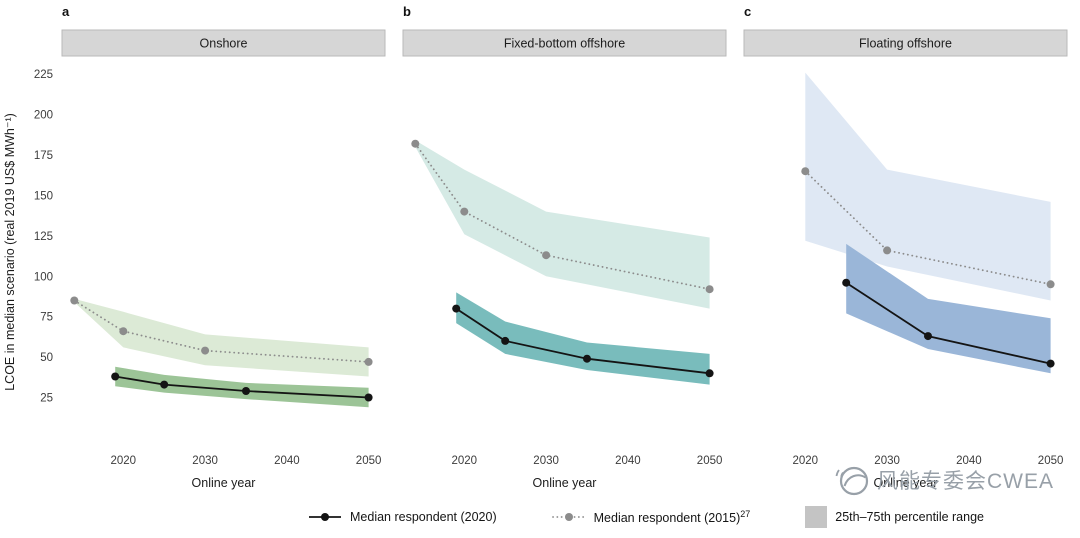 This screenshot has height=538, width=1080. I want to click on panel-title: Floating offshore, so click(905, 44).